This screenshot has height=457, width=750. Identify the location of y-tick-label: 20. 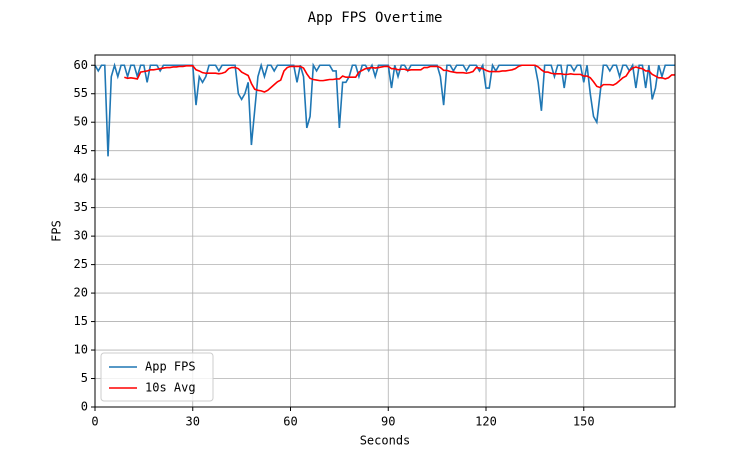
(81, 293).